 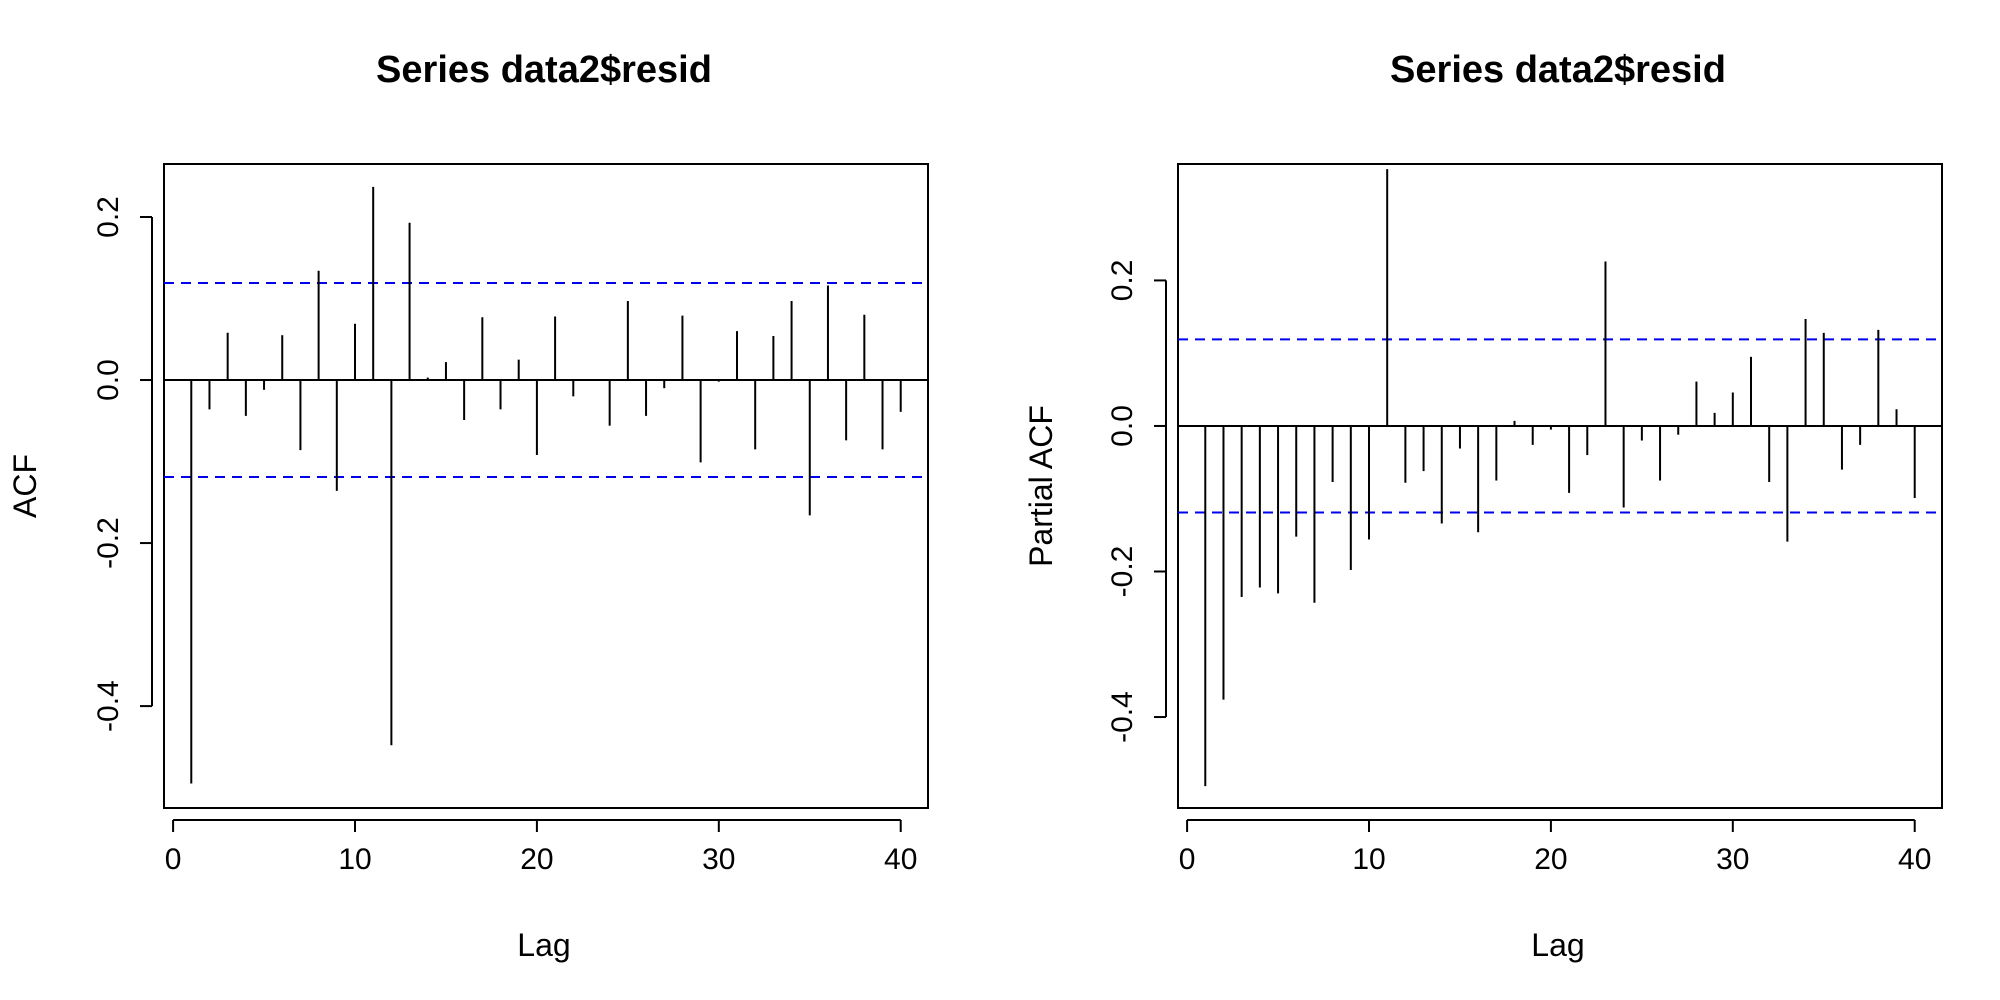 I want to click on pacf-x-tick-label: 30, so click(x=1732, y=859).